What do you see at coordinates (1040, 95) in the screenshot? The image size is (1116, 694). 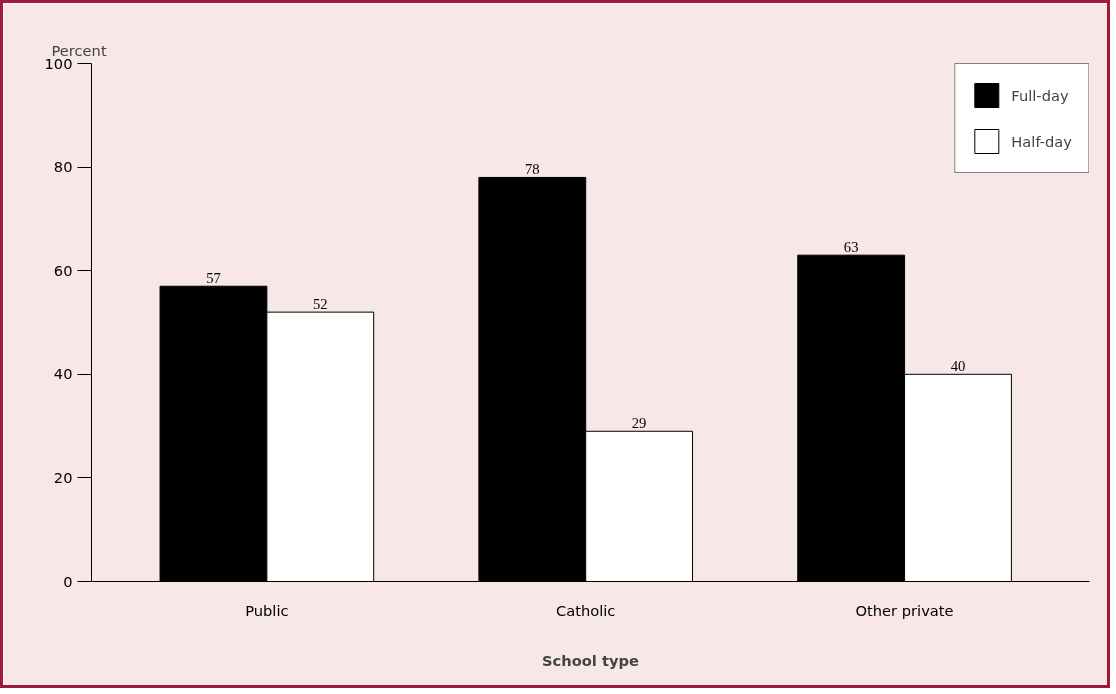 I see `legend-label: Full-day` at bounding box center [1040, 95].